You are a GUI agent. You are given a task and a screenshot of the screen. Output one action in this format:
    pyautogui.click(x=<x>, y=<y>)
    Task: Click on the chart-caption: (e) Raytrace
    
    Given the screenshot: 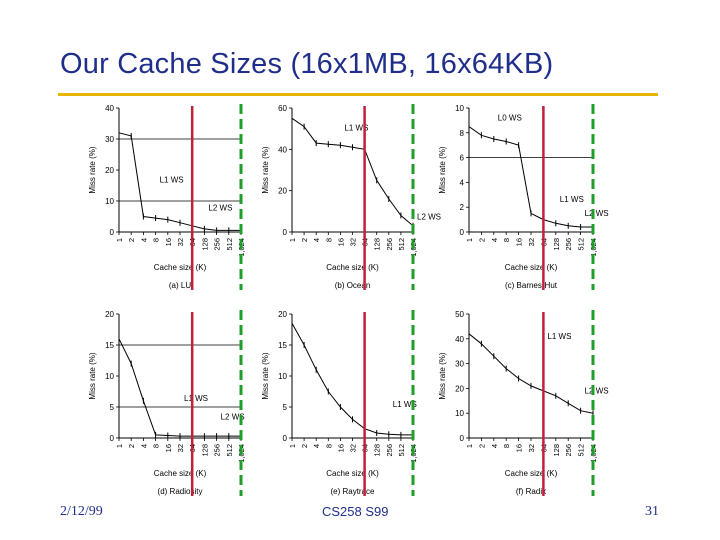 What is the action you would take?
    pyautogui.click(x=352, y=491)
    